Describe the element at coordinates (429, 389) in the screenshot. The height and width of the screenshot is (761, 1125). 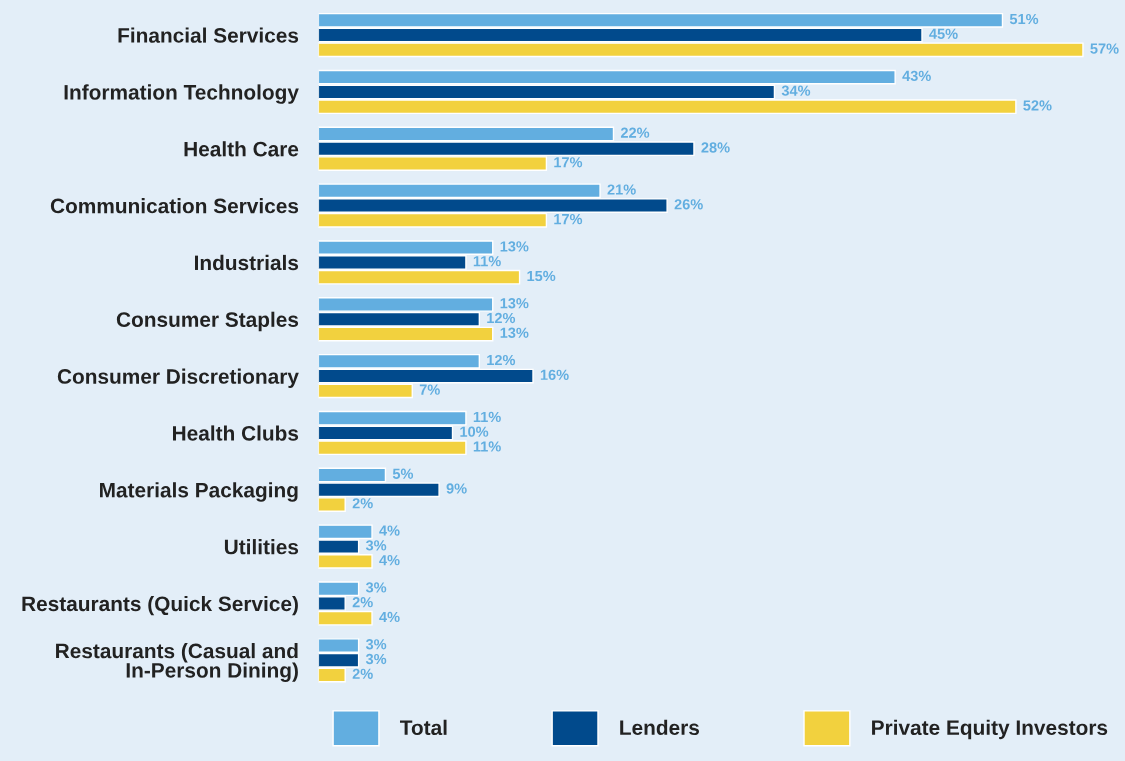
I see `data-label: 7%` at that location.